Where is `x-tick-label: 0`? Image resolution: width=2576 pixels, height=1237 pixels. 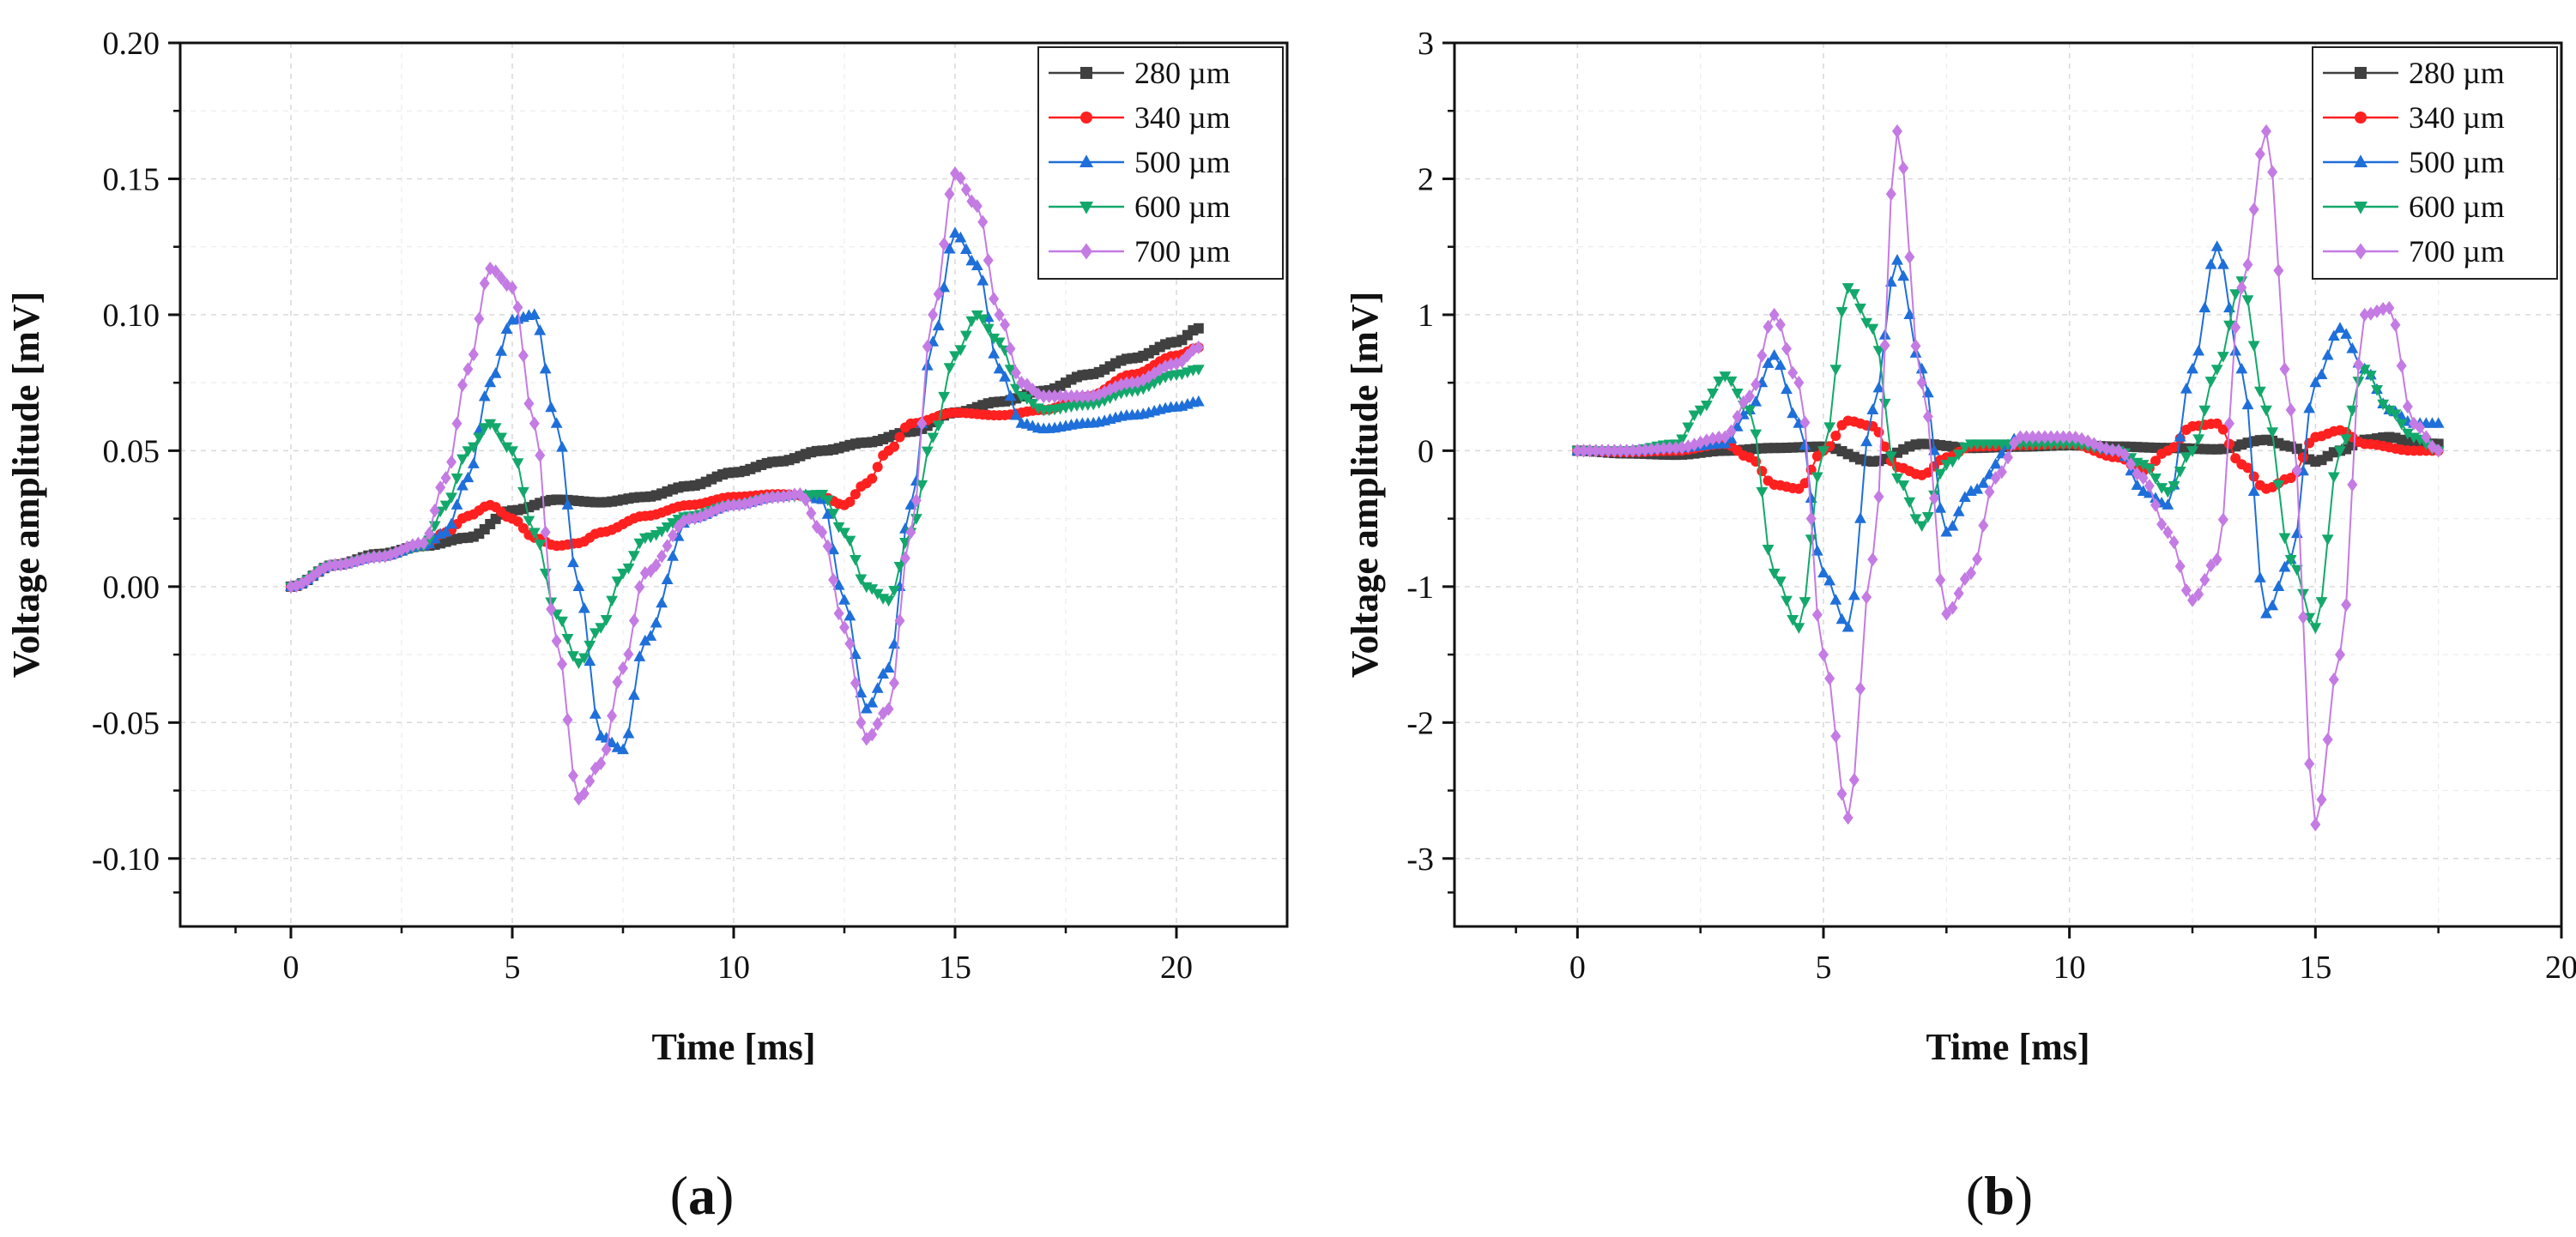
x-tick-label: 0 is located at coordinates (1577, 968).